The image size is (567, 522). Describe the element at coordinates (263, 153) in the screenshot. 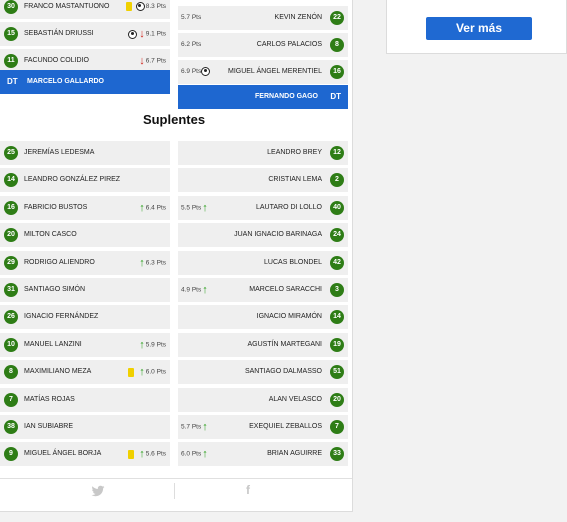

I see `player-row: 12 LEANDRO BREY` at that location.